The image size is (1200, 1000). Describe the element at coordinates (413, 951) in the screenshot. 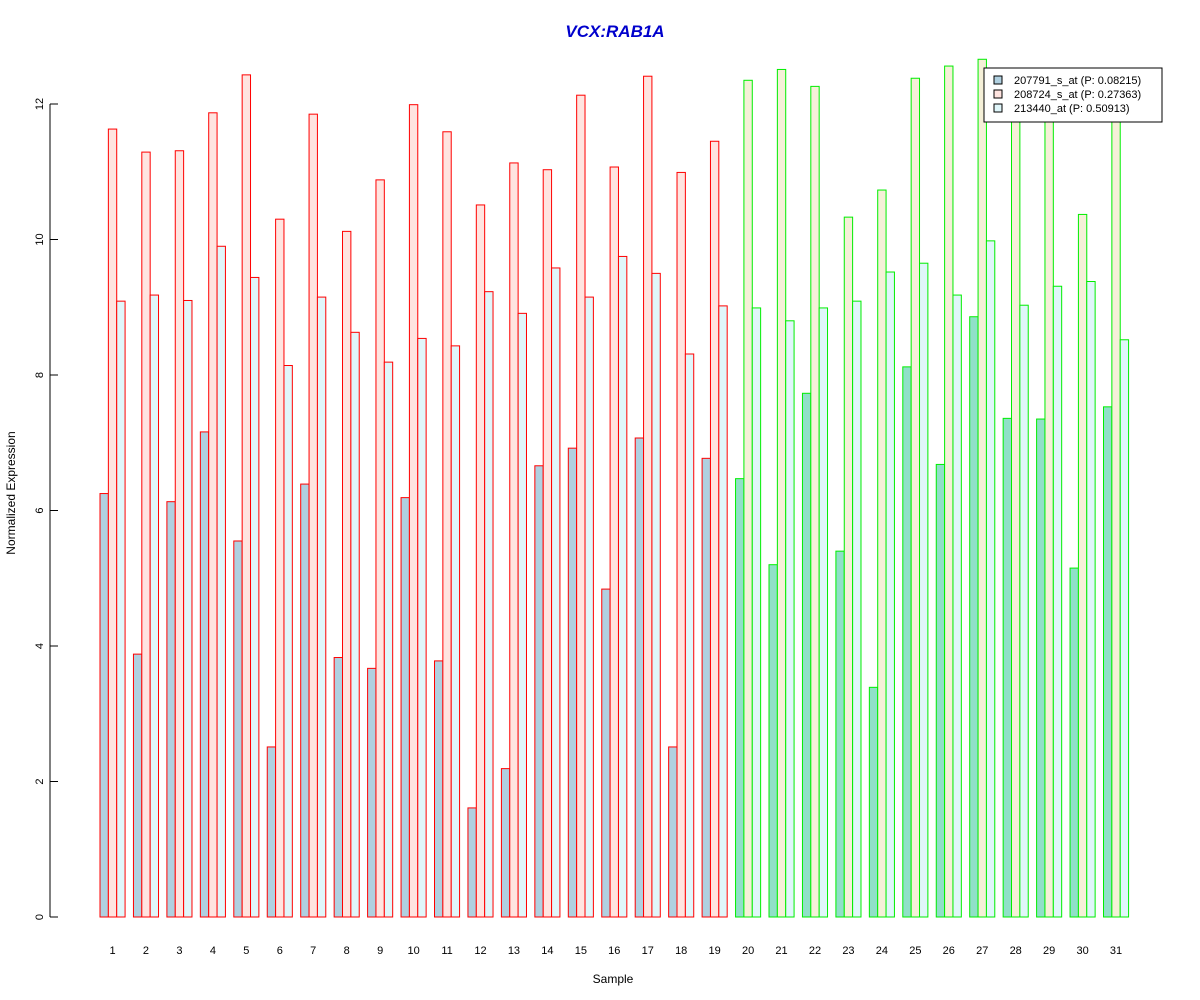

I see `x-tick-label: 10` at that location.